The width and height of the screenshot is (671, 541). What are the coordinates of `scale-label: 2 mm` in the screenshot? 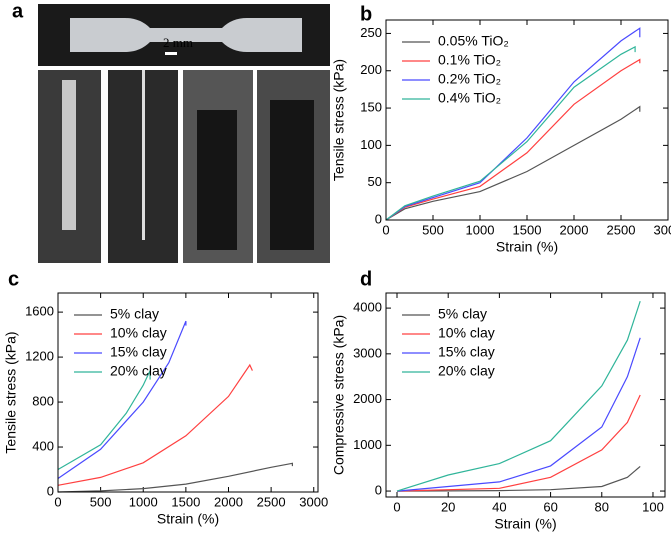 It's located at (178, 42).